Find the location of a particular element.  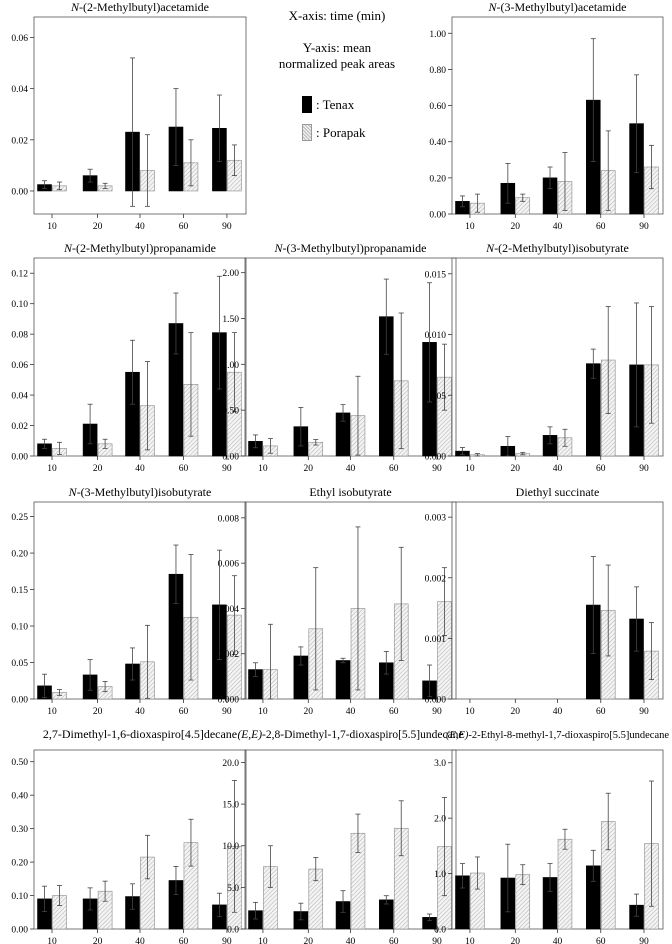

panel-title-rest: 2,7-Dimethyl-1,6-dioxaspiro[4.5]decane is located at coordinates (140, 734).